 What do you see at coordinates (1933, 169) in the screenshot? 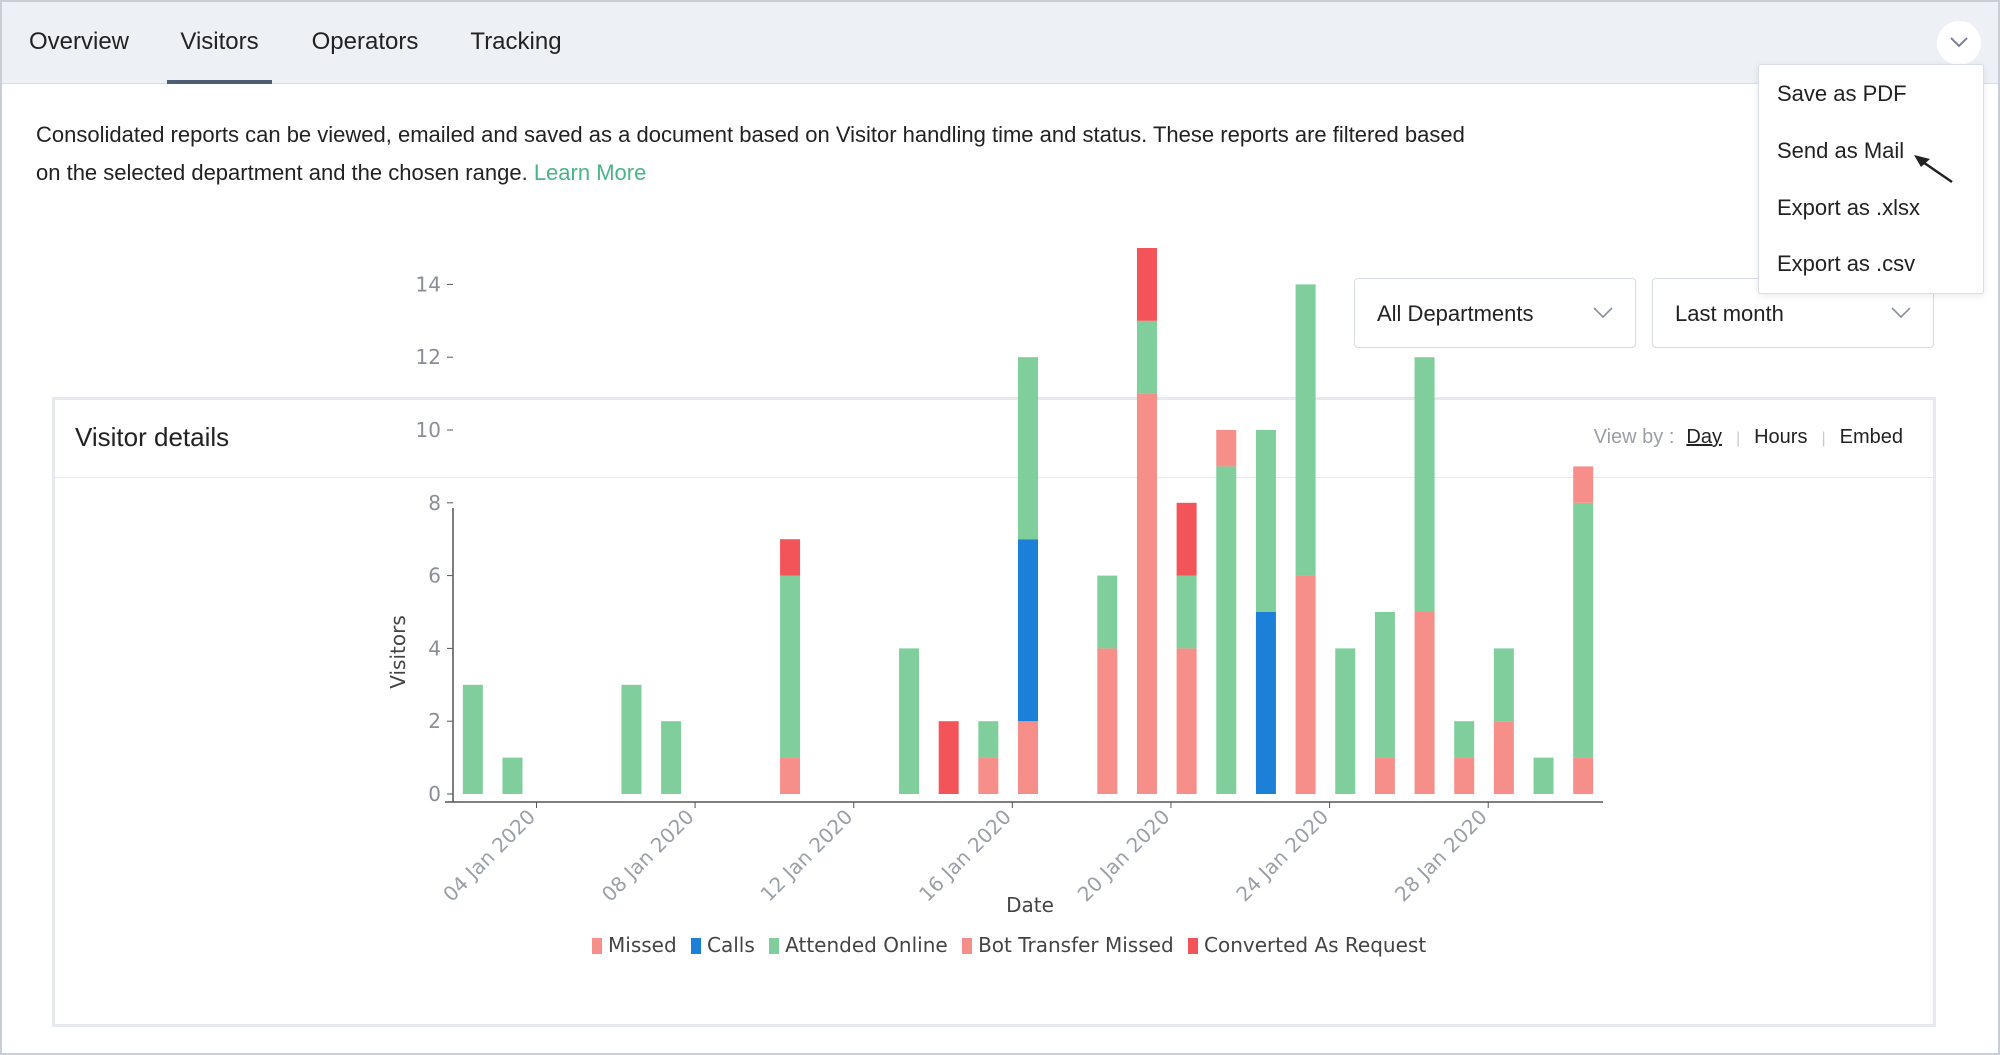
I see `arrow-pointer-icon` at bounding box center [1933, 169].